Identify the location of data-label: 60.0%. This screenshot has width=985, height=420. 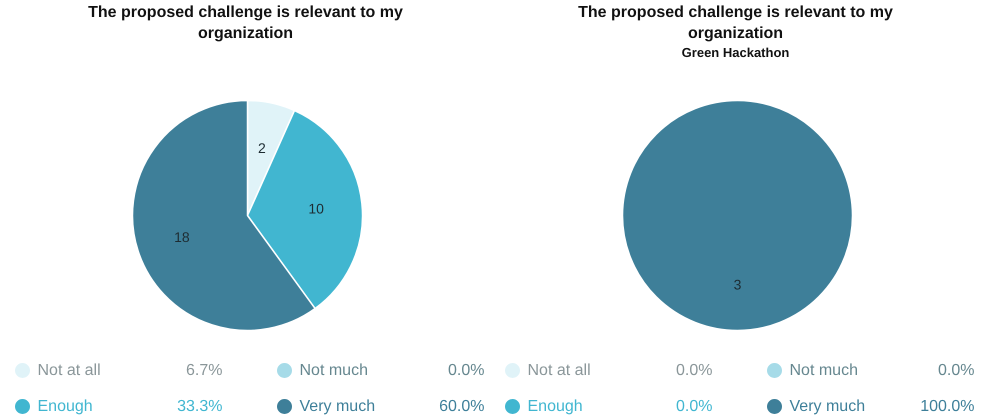
(462, 406).